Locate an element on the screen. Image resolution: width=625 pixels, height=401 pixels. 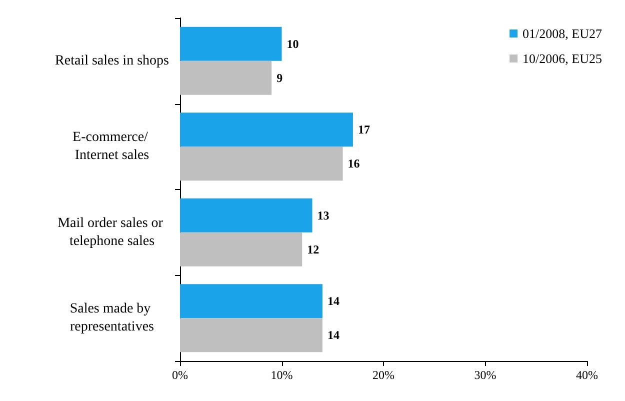
y-tick-label: Mail order sales or telephone sales is located at coordinates (112, 232).